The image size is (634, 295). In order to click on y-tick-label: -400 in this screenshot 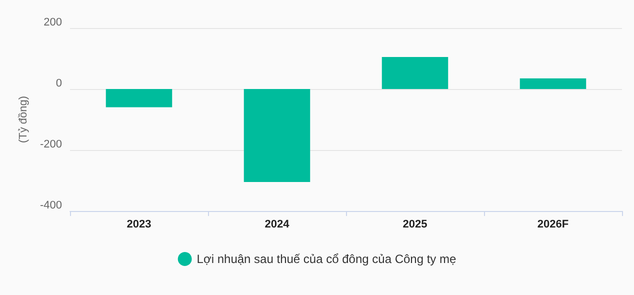, I will do `click(51, 206)`.